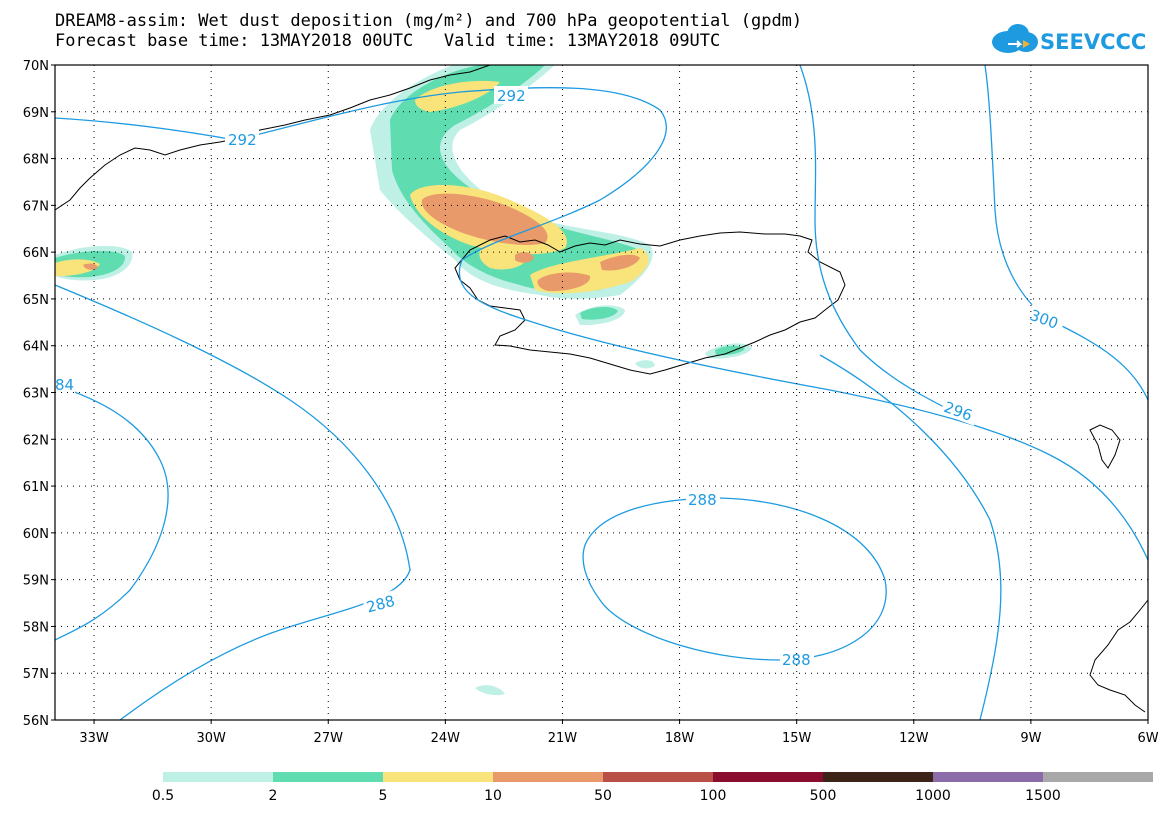 The width and height of the screenshot is (1175, 815). What do you see at coordinates (563, 738) in the screenshot?
I see `lon-label: 21W` at bounding box center [563, 738].